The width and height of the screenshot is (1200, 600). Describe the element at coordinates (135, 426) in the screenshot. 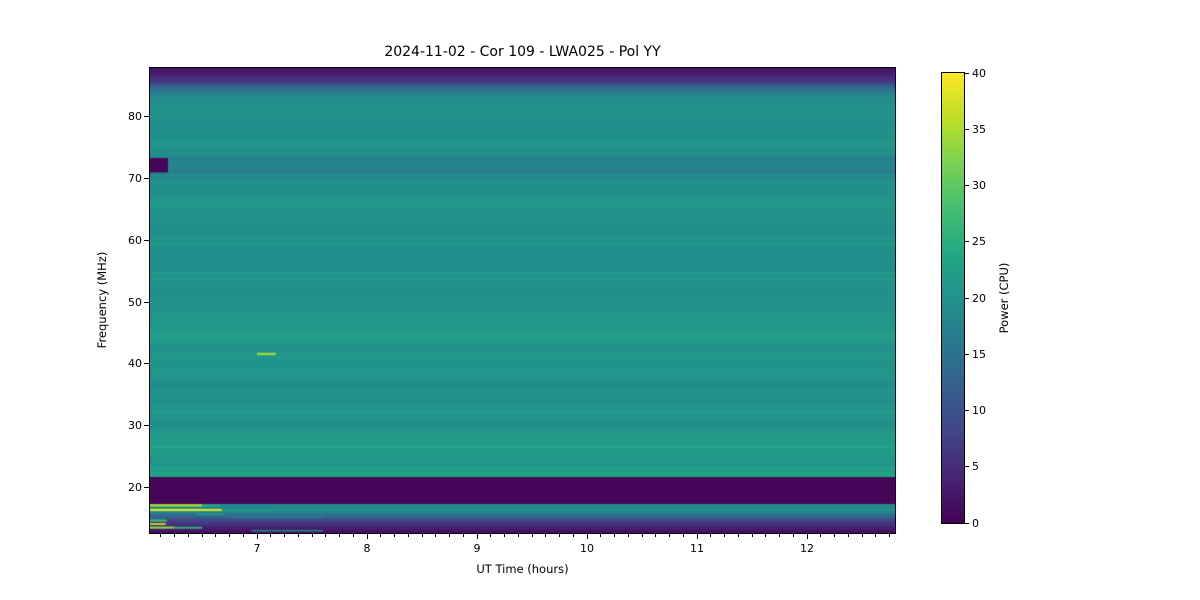

I see `y-tick-label: 30` at that location.